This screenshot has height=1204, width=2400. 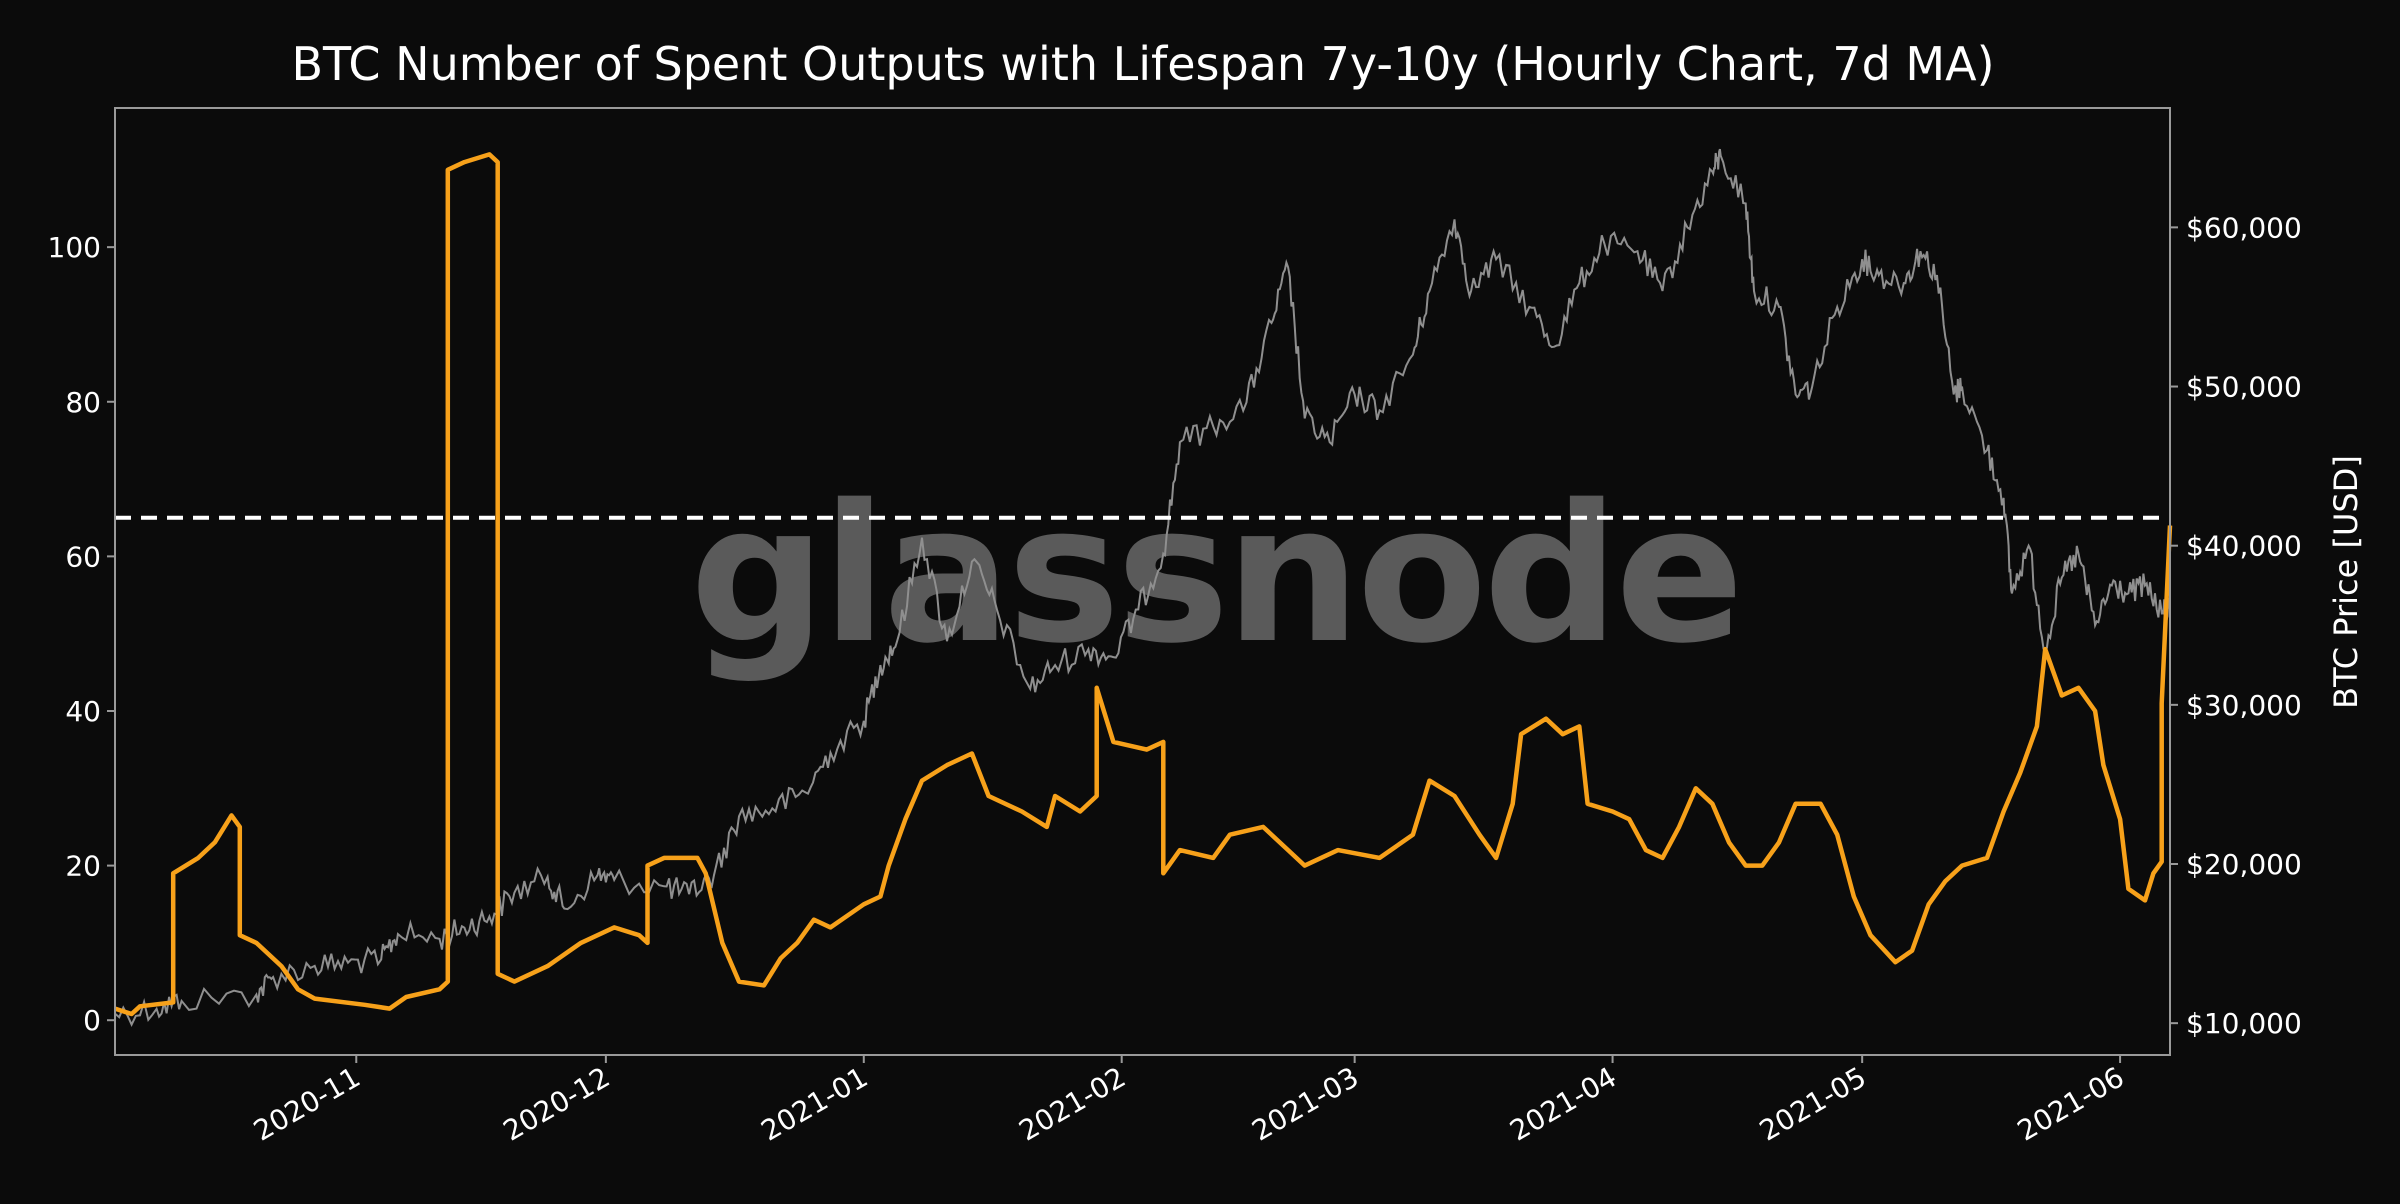 What do you see at coordinates (74, 247) in the screenshot?
I see `left-axis-tick-label: 100` at bounding box center [74, 247].